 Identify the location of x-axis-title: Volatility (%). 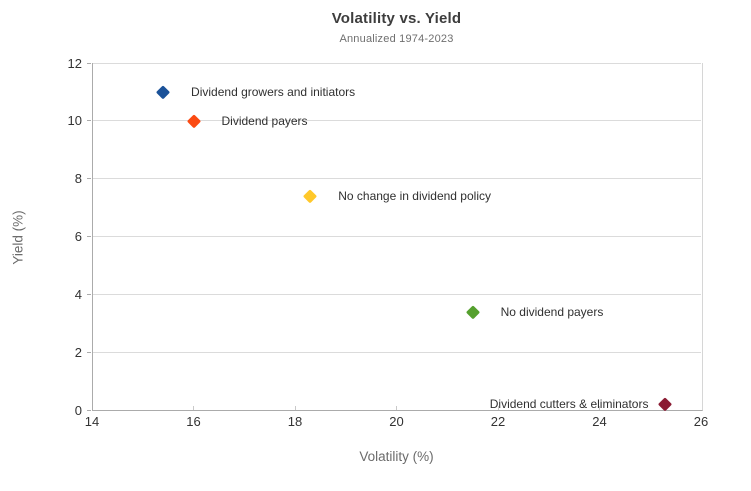
(396, 456).